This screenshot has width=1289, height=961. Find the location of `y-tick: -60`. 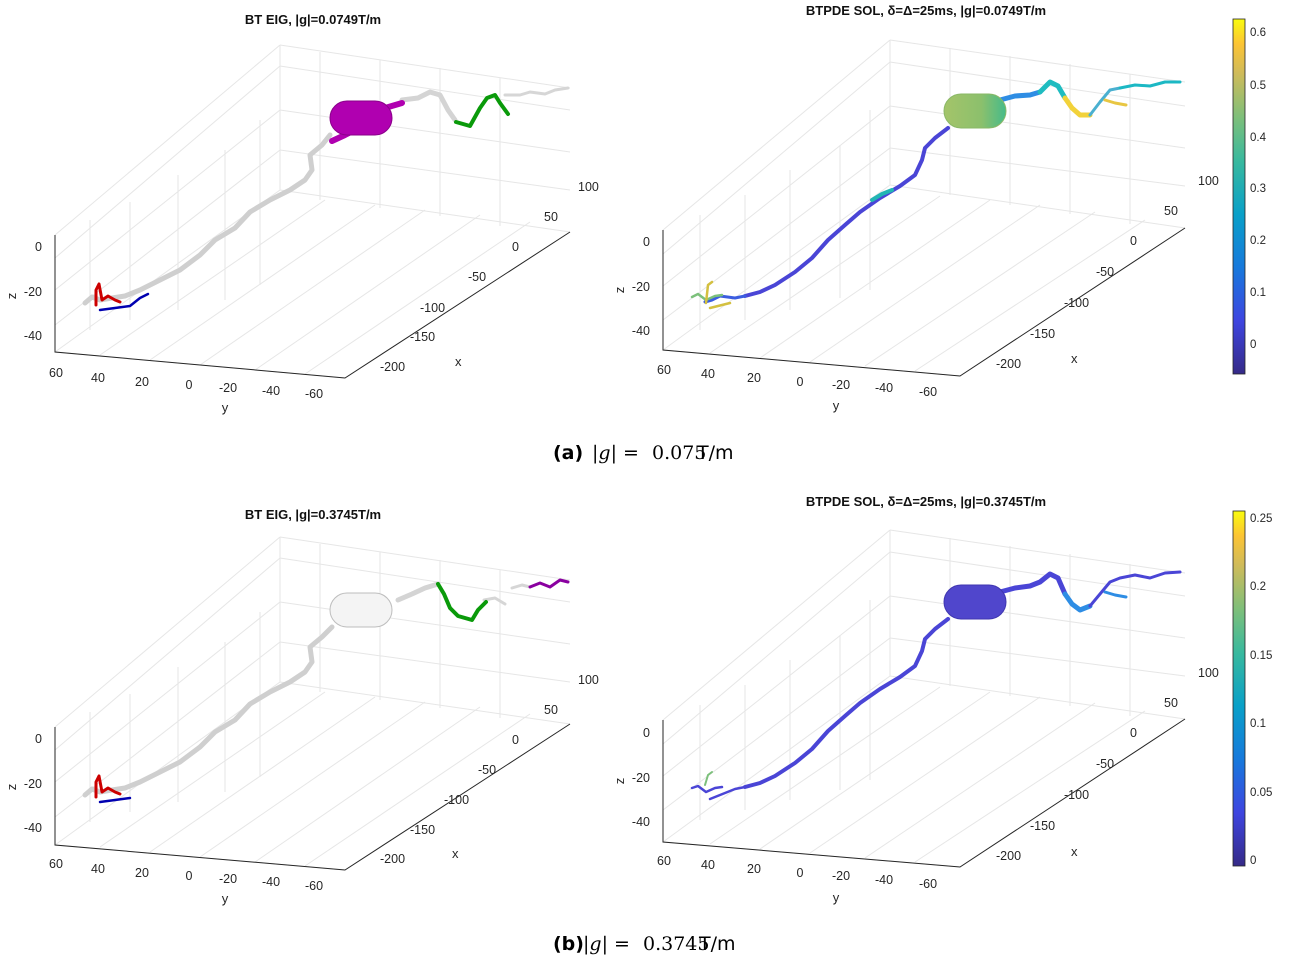

y-tick: -60 is located at coordinates (314, 394).